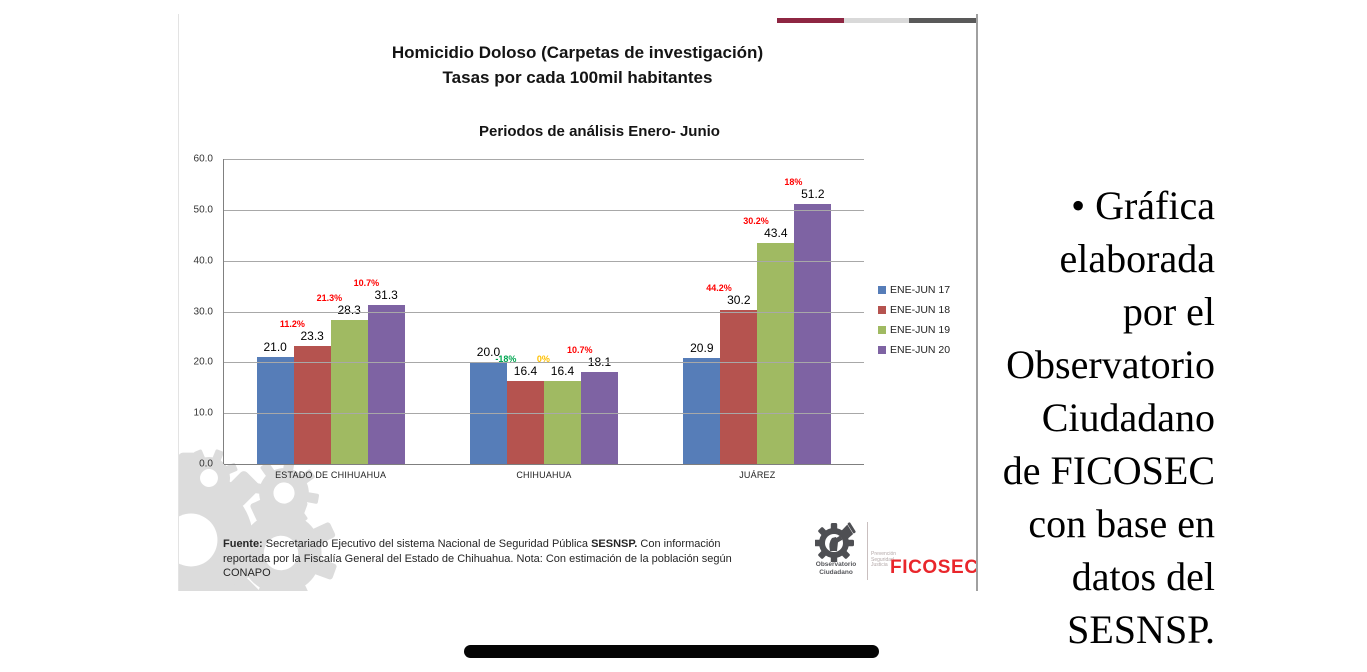  What do you see at coordinates (719, 288) in the screenshot?
I see `pct-change-label: 44.2%` at bounding box center [719, 288].